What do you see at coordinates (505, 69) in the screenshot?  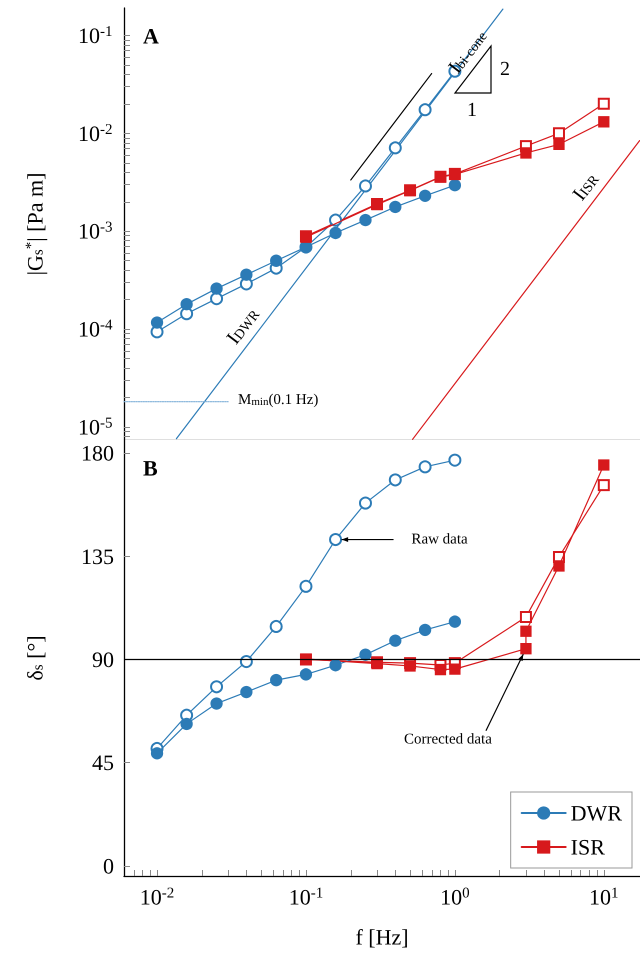 I see `annotation: 2` at bounding box center [505, 69].